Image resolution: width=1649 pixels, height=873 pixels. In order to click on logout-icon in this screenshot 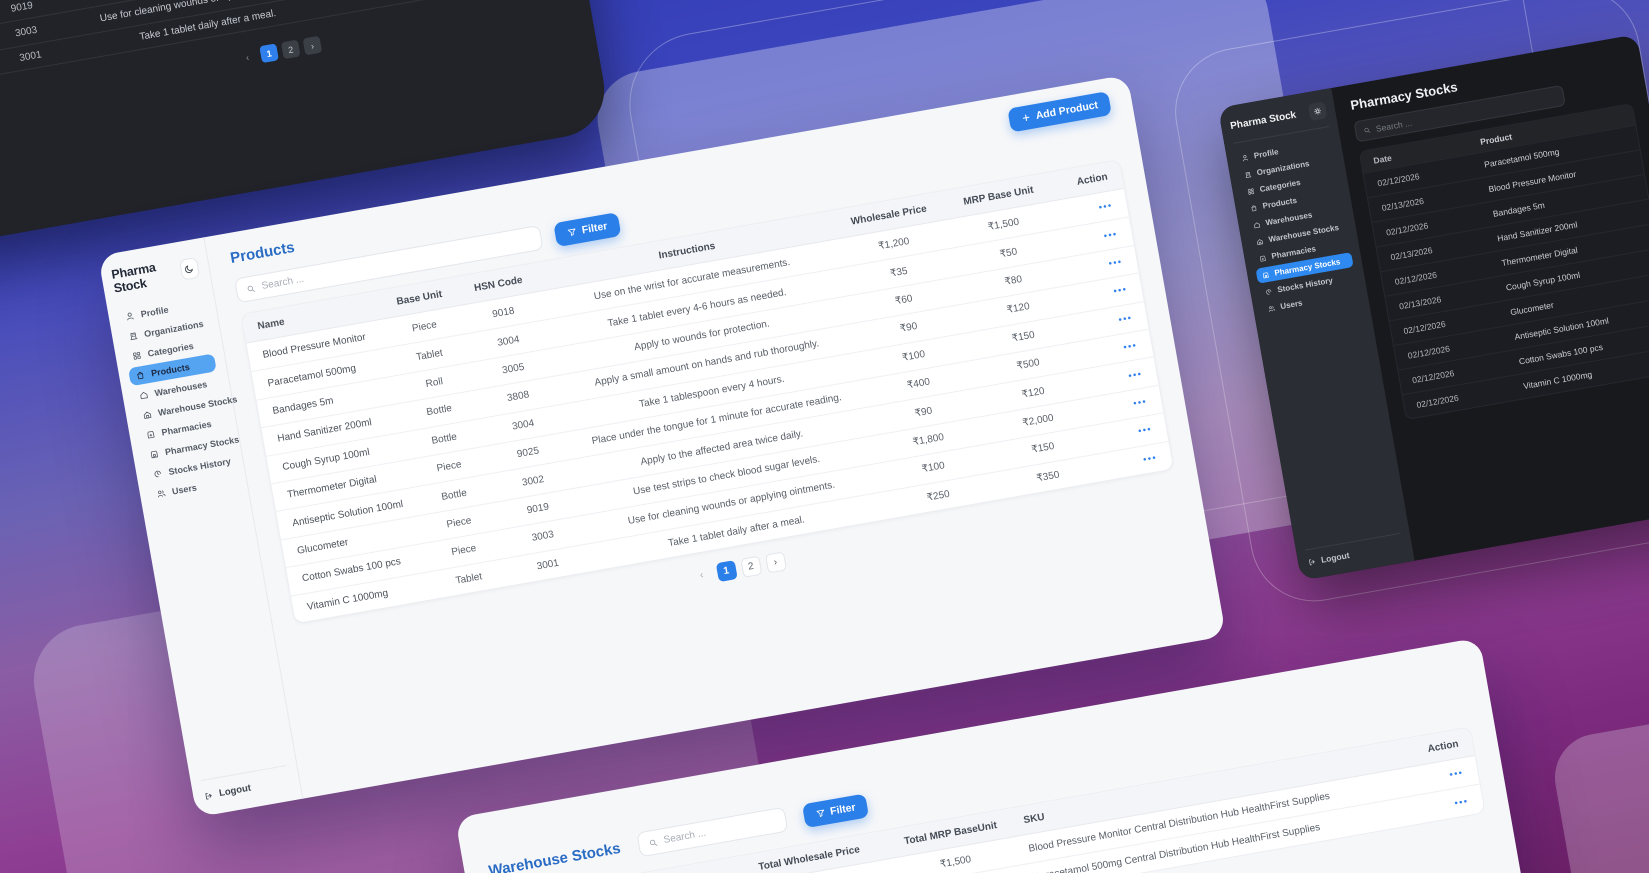, I will do `click(1311, 561)`.